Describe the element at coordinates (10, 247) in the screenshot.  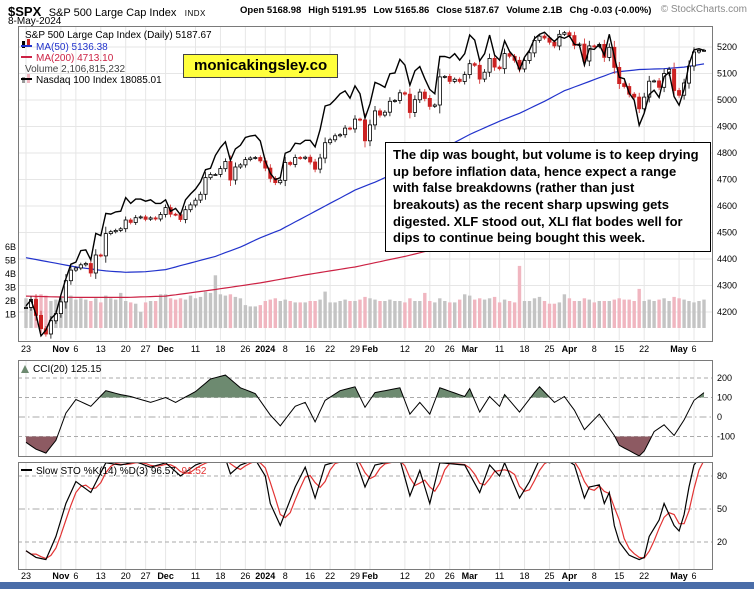
I see `svg-text: 6B` at that location.